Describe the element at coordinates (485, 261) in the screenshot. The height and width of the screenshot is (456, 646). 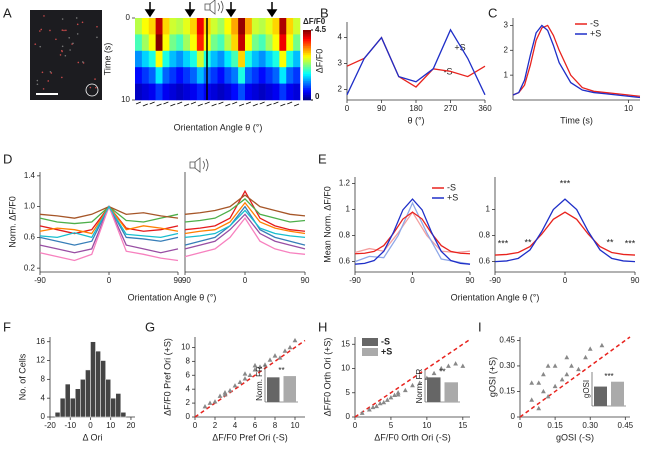
I see `y-tick-label: 0.6` at that location.